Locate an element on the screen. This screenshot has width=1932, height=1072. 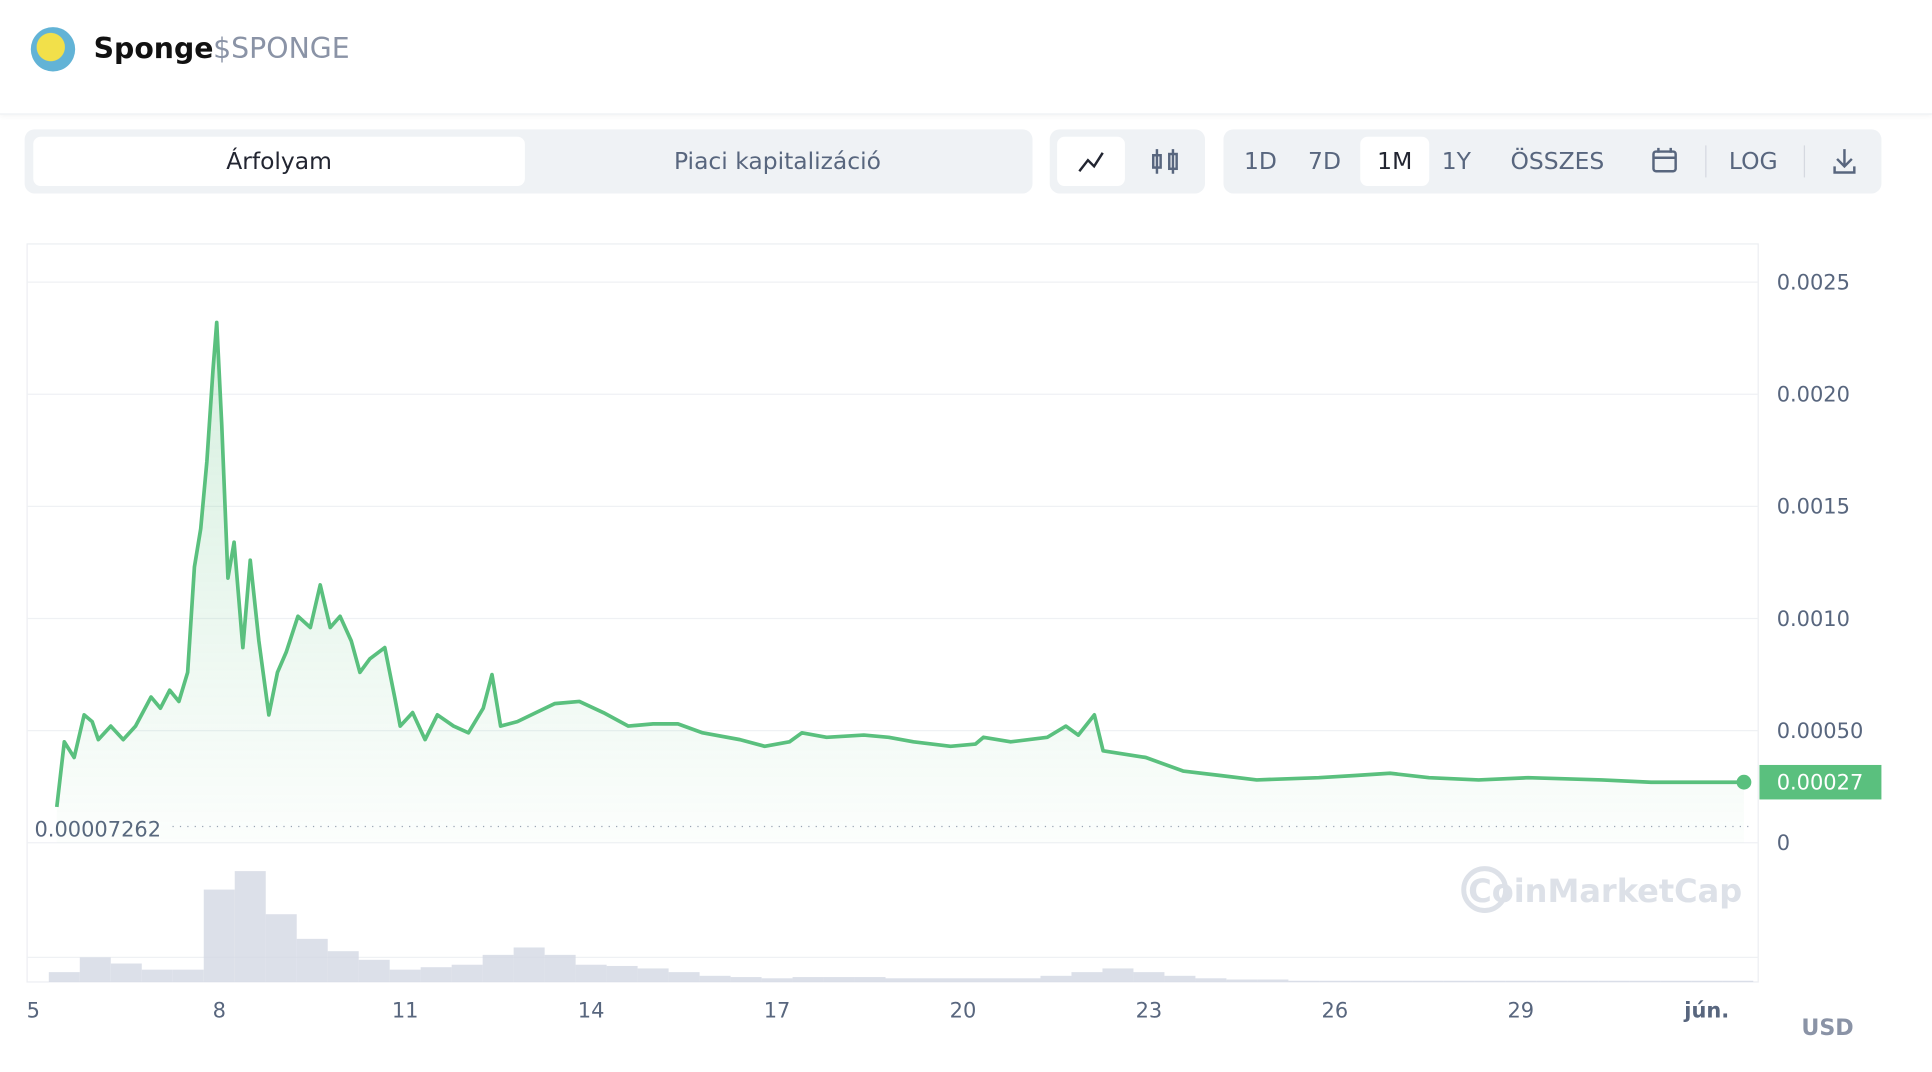
line-icon is located at coordinates (1091, 162).